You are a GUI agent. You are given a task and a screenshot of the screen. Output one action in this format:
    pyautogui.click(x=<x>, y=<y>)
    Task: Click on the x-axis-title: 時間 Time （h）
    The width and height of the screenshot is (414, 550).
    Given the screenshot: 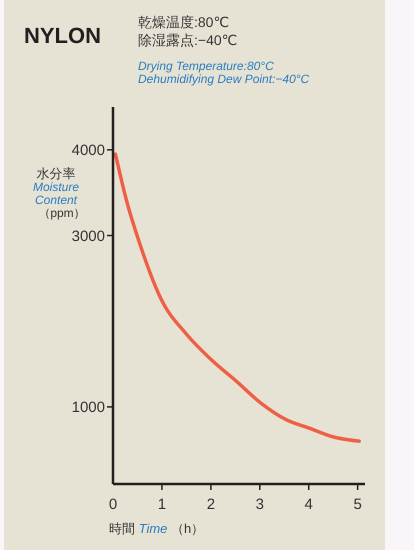 What is the action you would take?
    pyautogui.click(x=156, y=528)
    